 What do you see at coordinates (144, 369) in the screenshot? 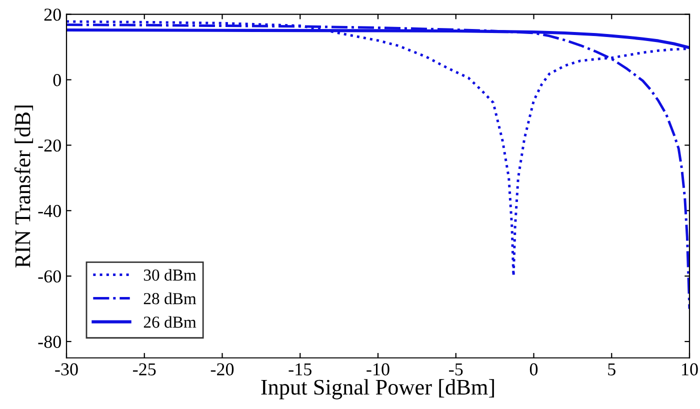
I see `x-tick-label: -25` at bounding box center [144, 369].